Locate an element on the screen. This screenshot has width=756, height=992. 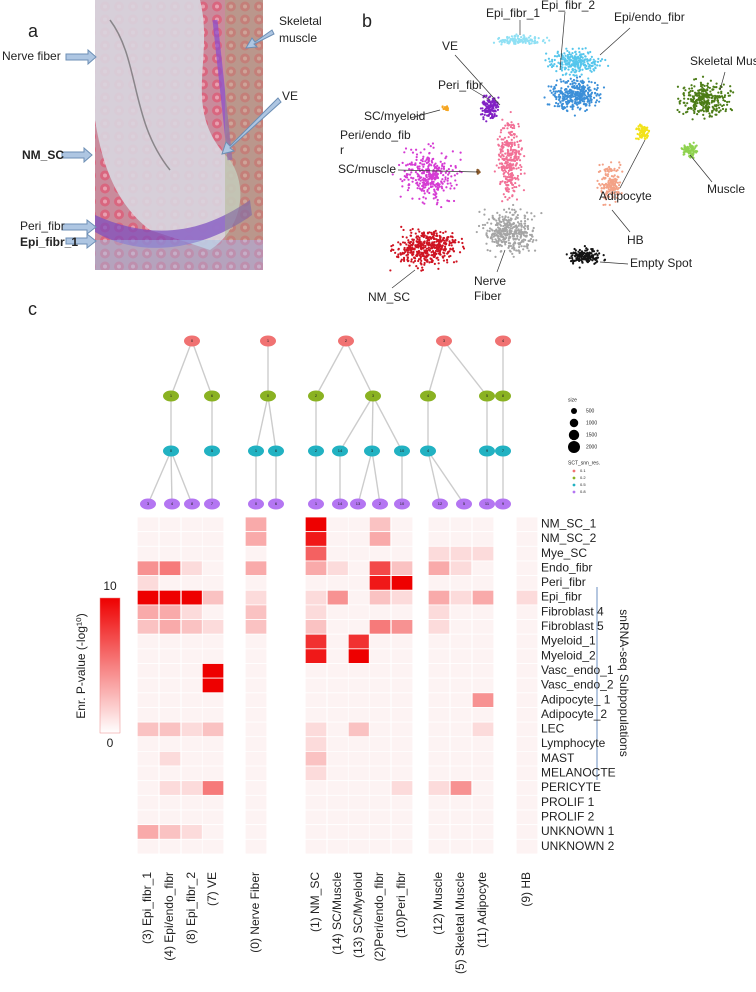
label: SC/myeloid is located at coordinates (394, 116).